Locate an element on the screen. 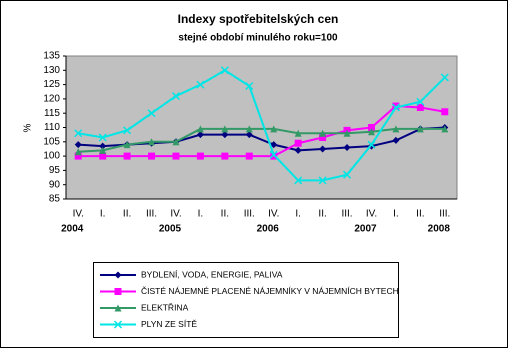  legend-label: ELEKTŘINA is located at coordinates (165, 307).